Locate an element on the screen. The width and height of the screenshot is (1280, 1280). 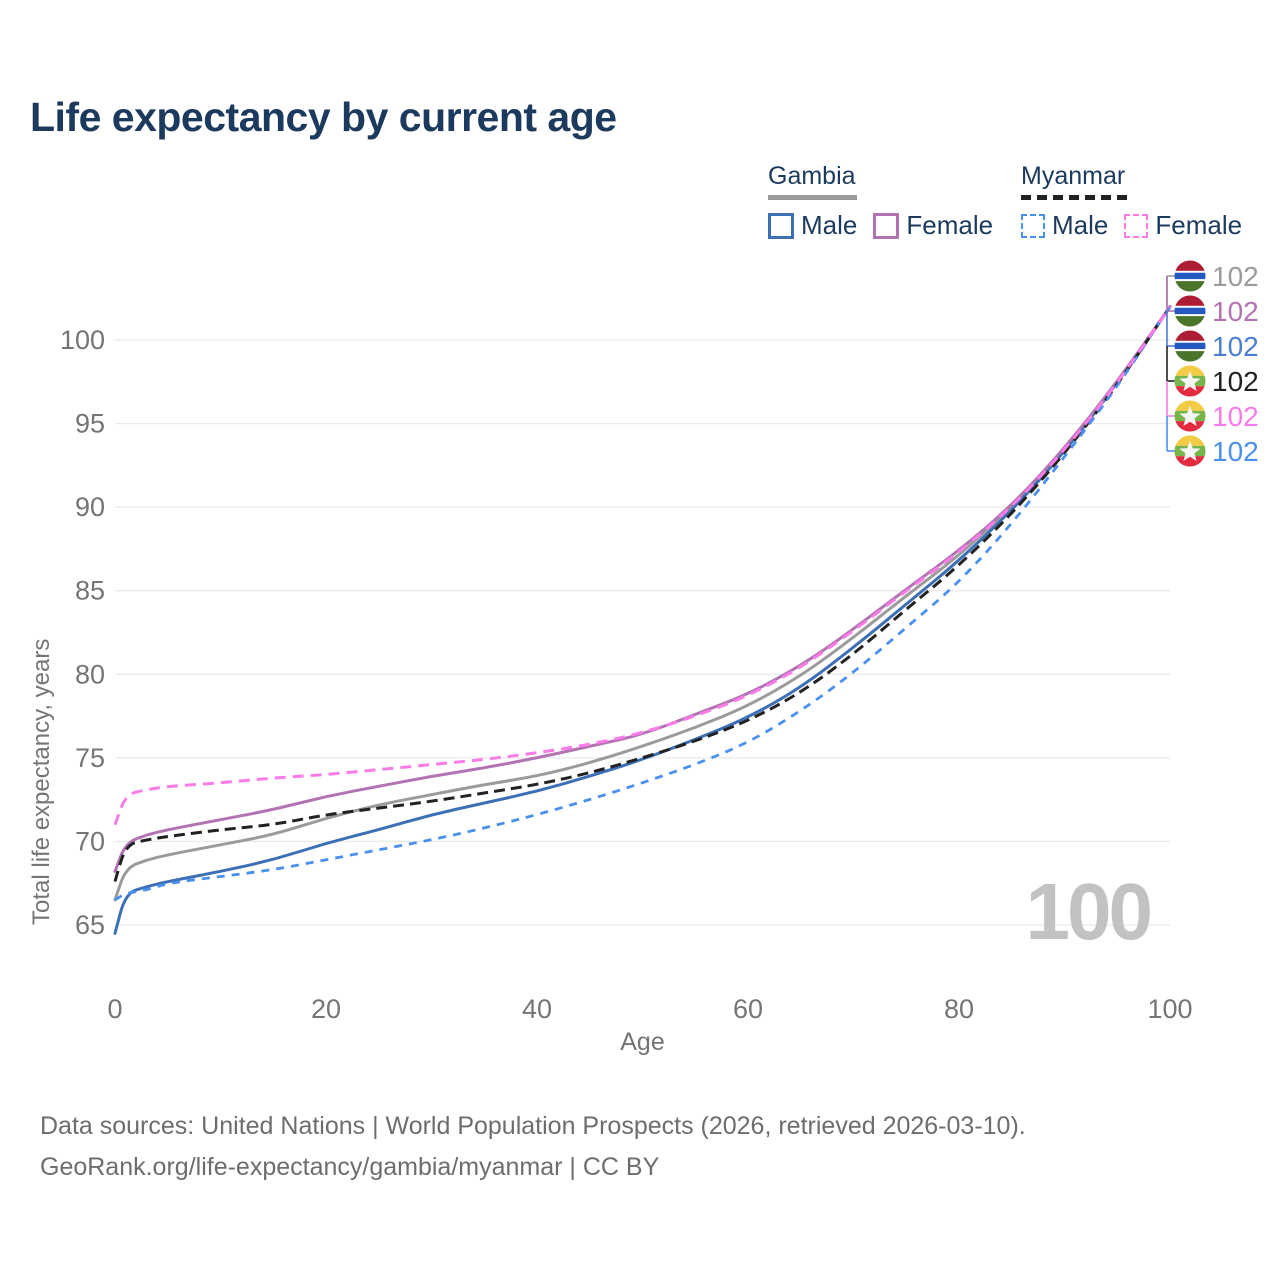
x-axis-ticks: 0 20 40 60 80 100 is located at coordinates (649, 1009).